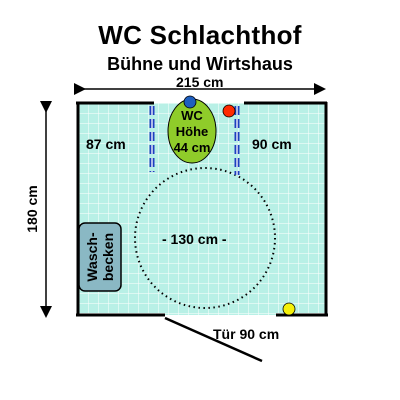 Image resolution: width=400 pixels, height=400 pixels. I want to click on height-label: 180 cm, so click(32, 209).